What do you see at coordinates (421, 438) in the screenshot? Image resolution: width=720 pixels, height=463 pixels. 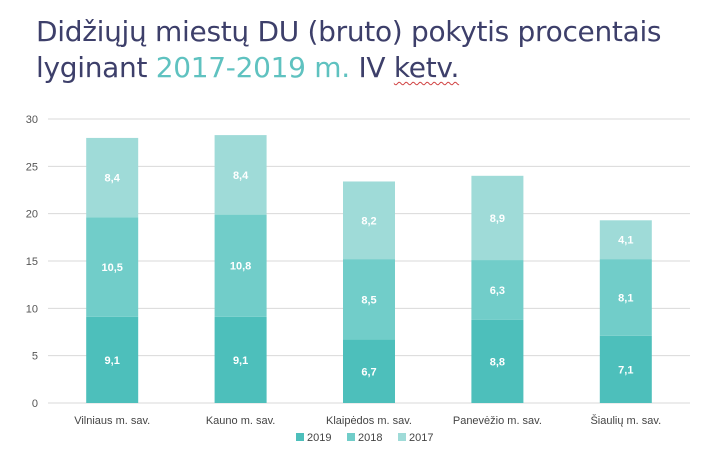 I see `legend-label: 2017` at bounding box center [421, 438].